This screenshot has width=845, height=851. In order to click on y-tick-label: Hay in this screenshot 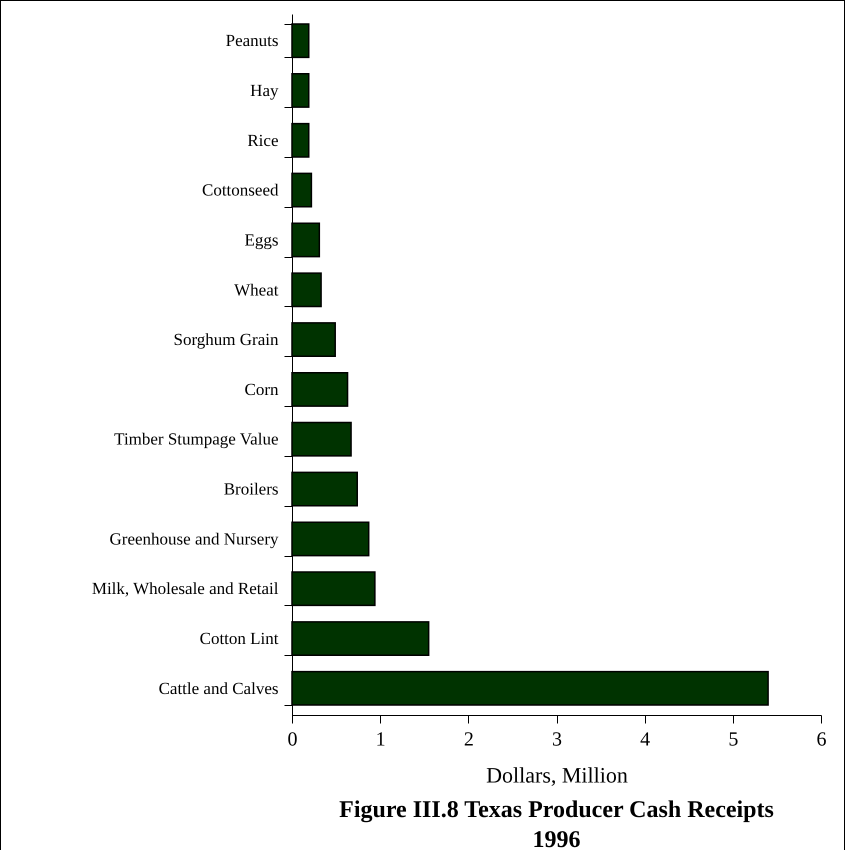, I will do `click(264, 90)`.